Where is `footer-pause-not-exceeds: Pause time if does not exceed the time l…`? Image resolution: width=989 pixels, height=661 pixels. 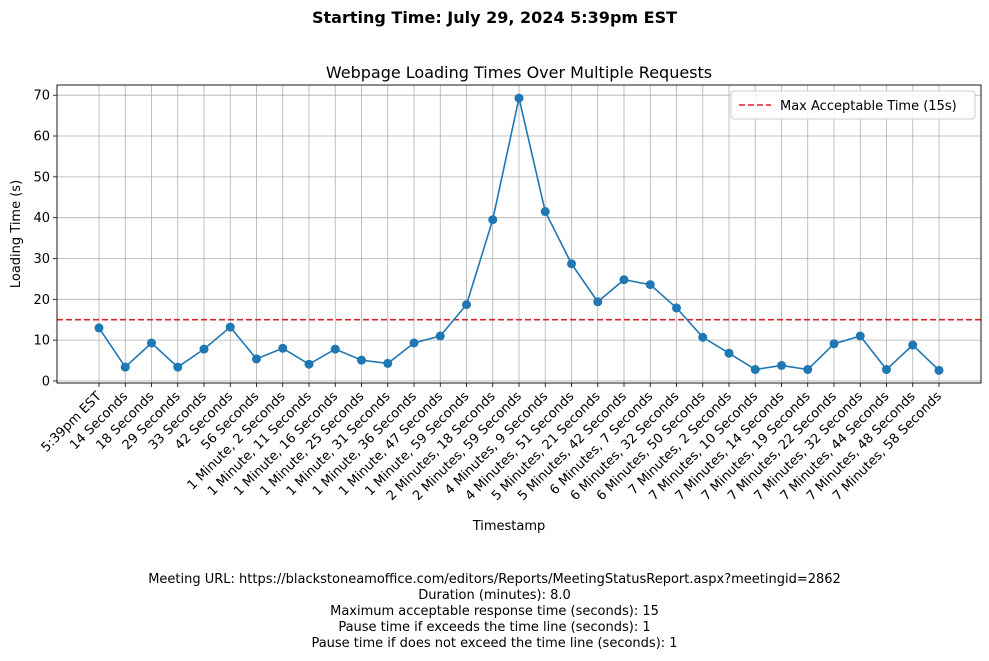 footer-pause-not-exceeds: Pause time if does not exceed the time l… is located at coordinates (494, 643).